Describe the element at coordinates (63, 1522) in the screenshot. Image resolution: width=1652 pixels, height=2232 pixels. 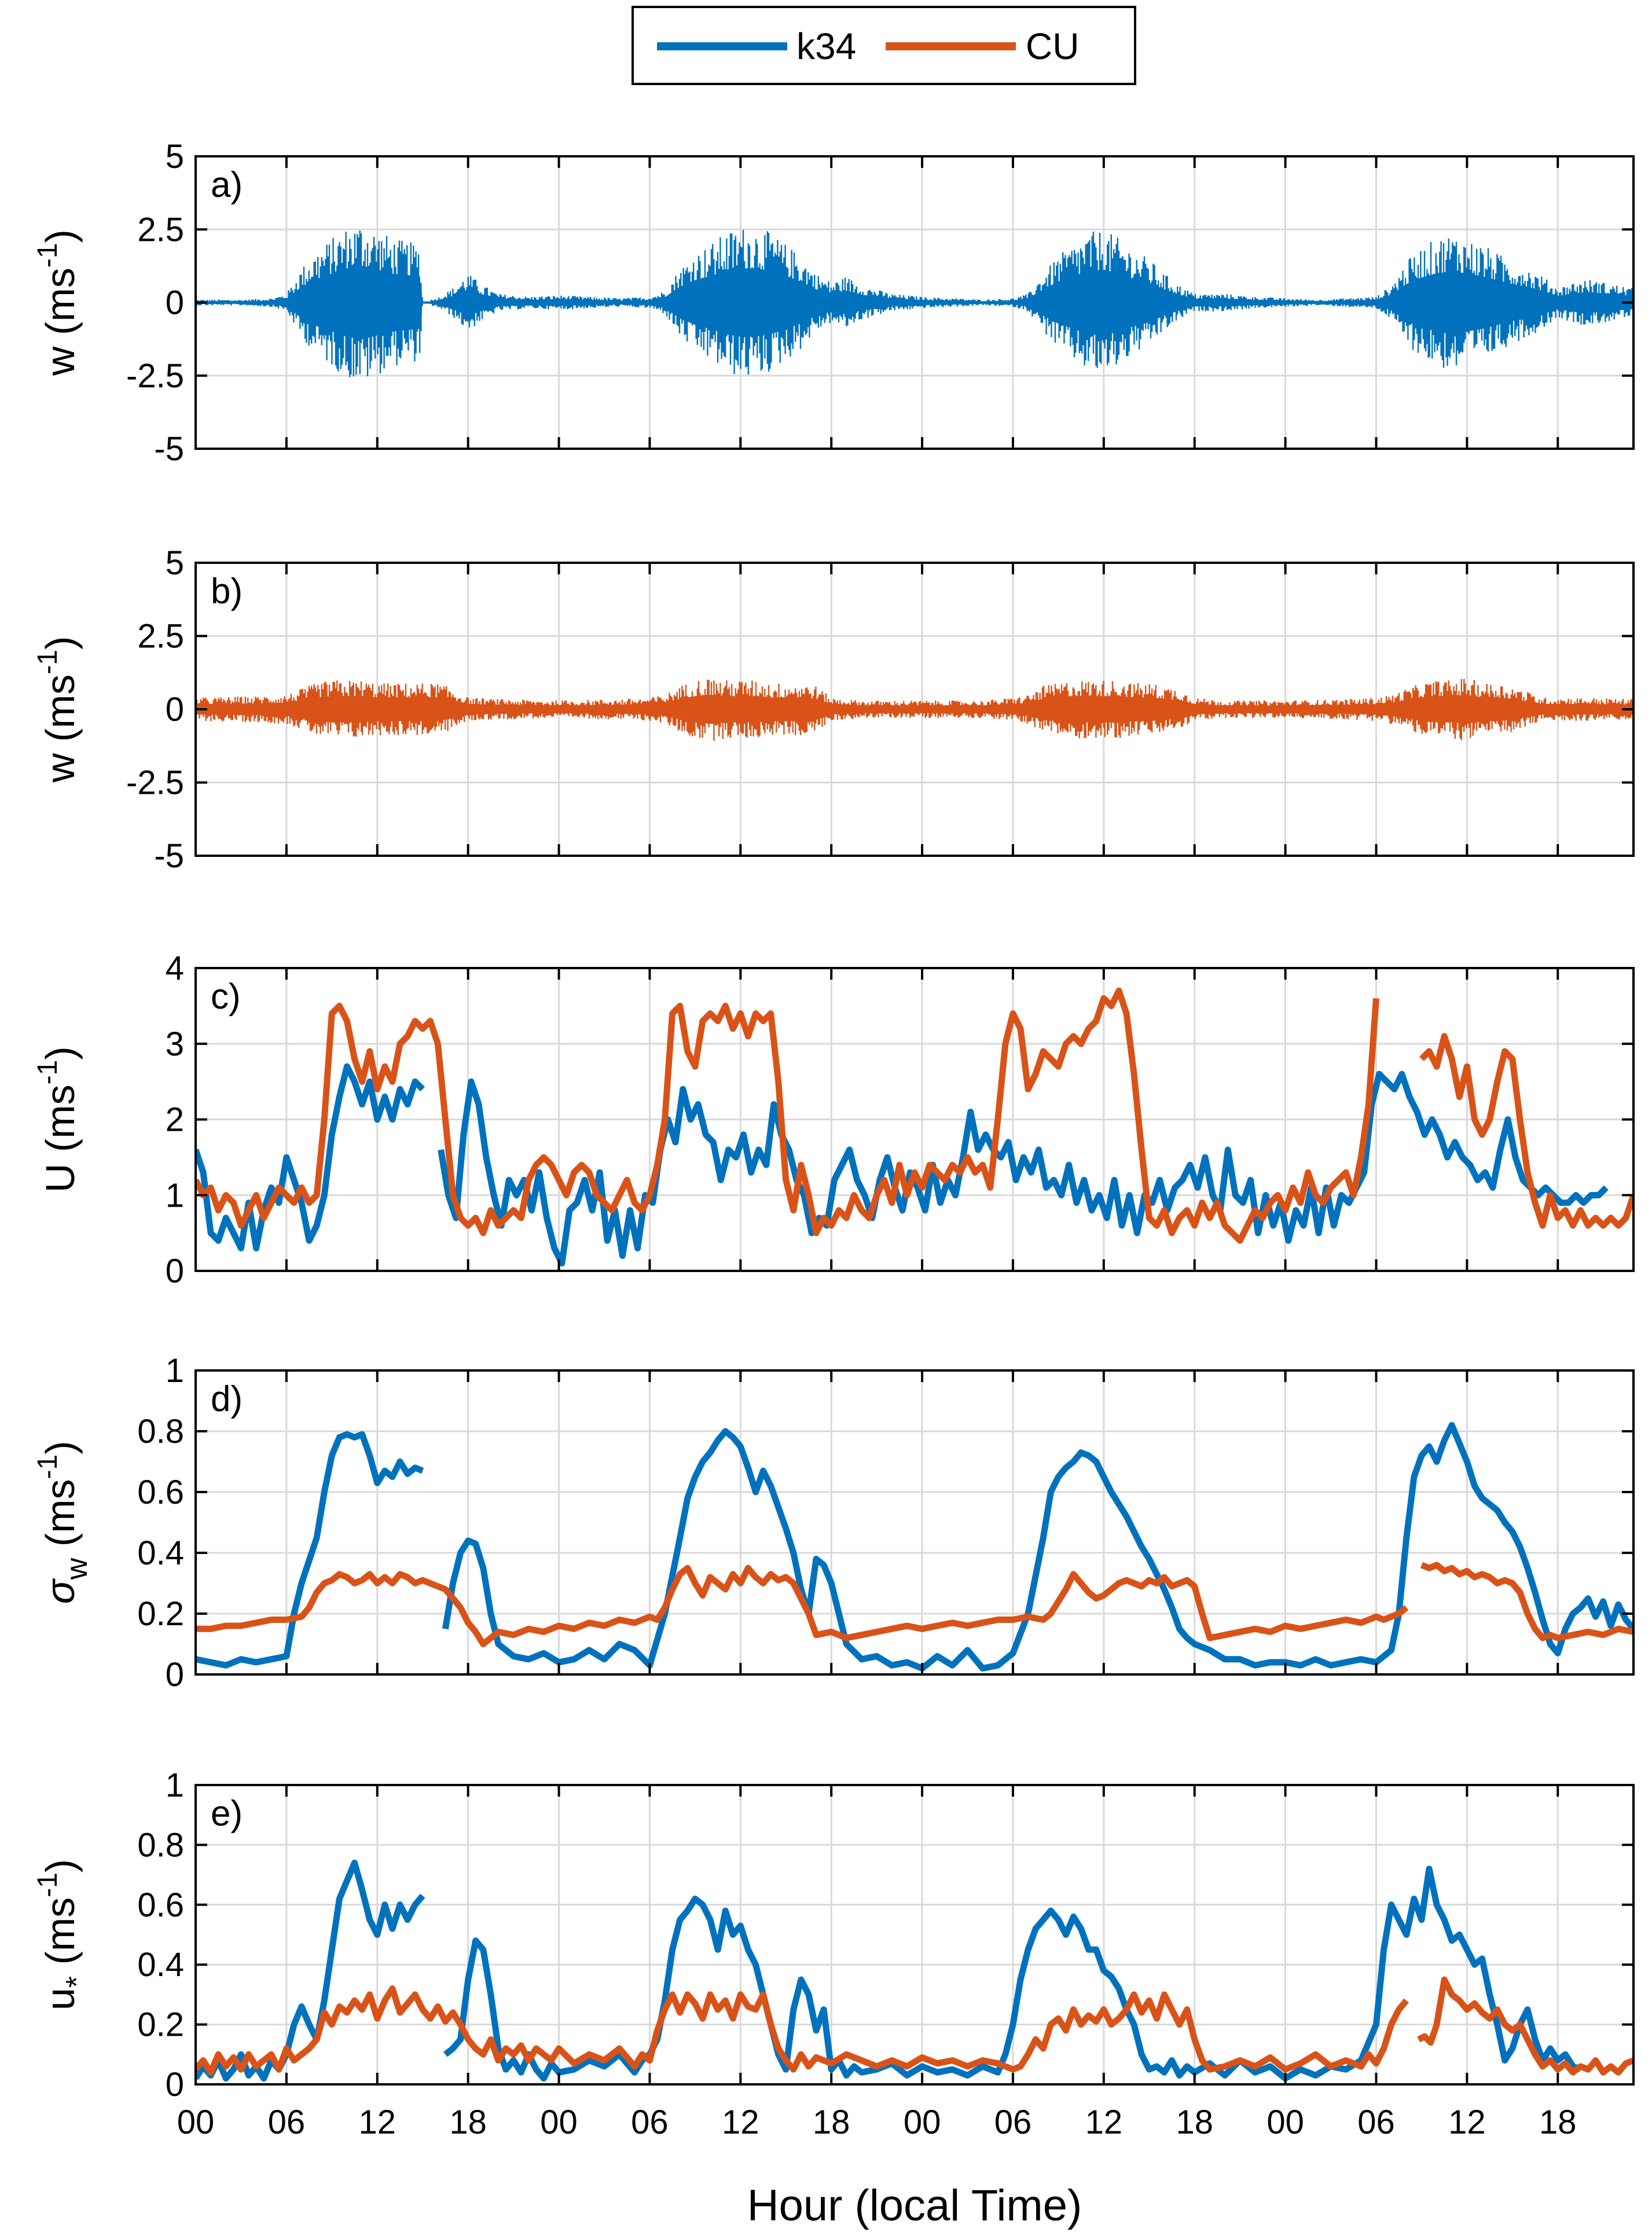
I see `y-axis-label: σw (ms-1)` at that location.